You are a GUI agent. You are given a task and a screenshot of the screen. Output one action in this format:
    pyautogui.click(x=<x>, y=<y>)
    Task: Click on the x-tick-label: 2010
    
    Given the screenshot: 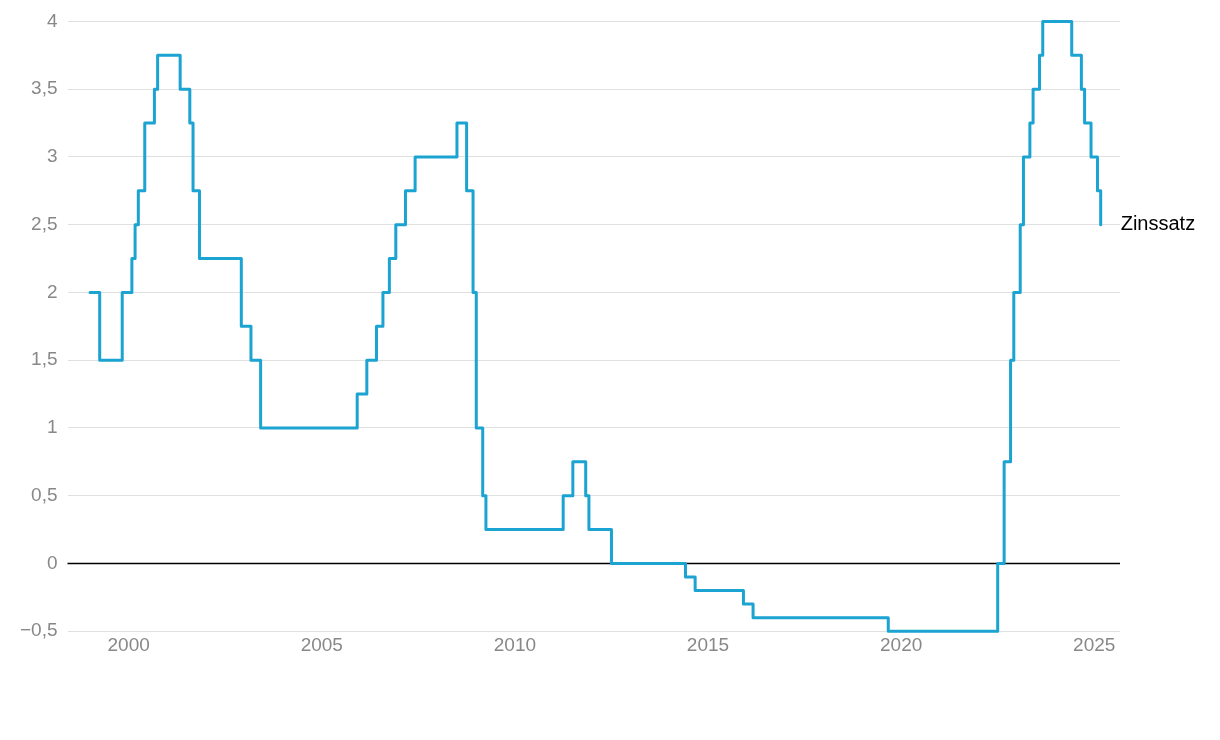 What is the action you would take?
    pyautogui.click(x=515, y=644)
    